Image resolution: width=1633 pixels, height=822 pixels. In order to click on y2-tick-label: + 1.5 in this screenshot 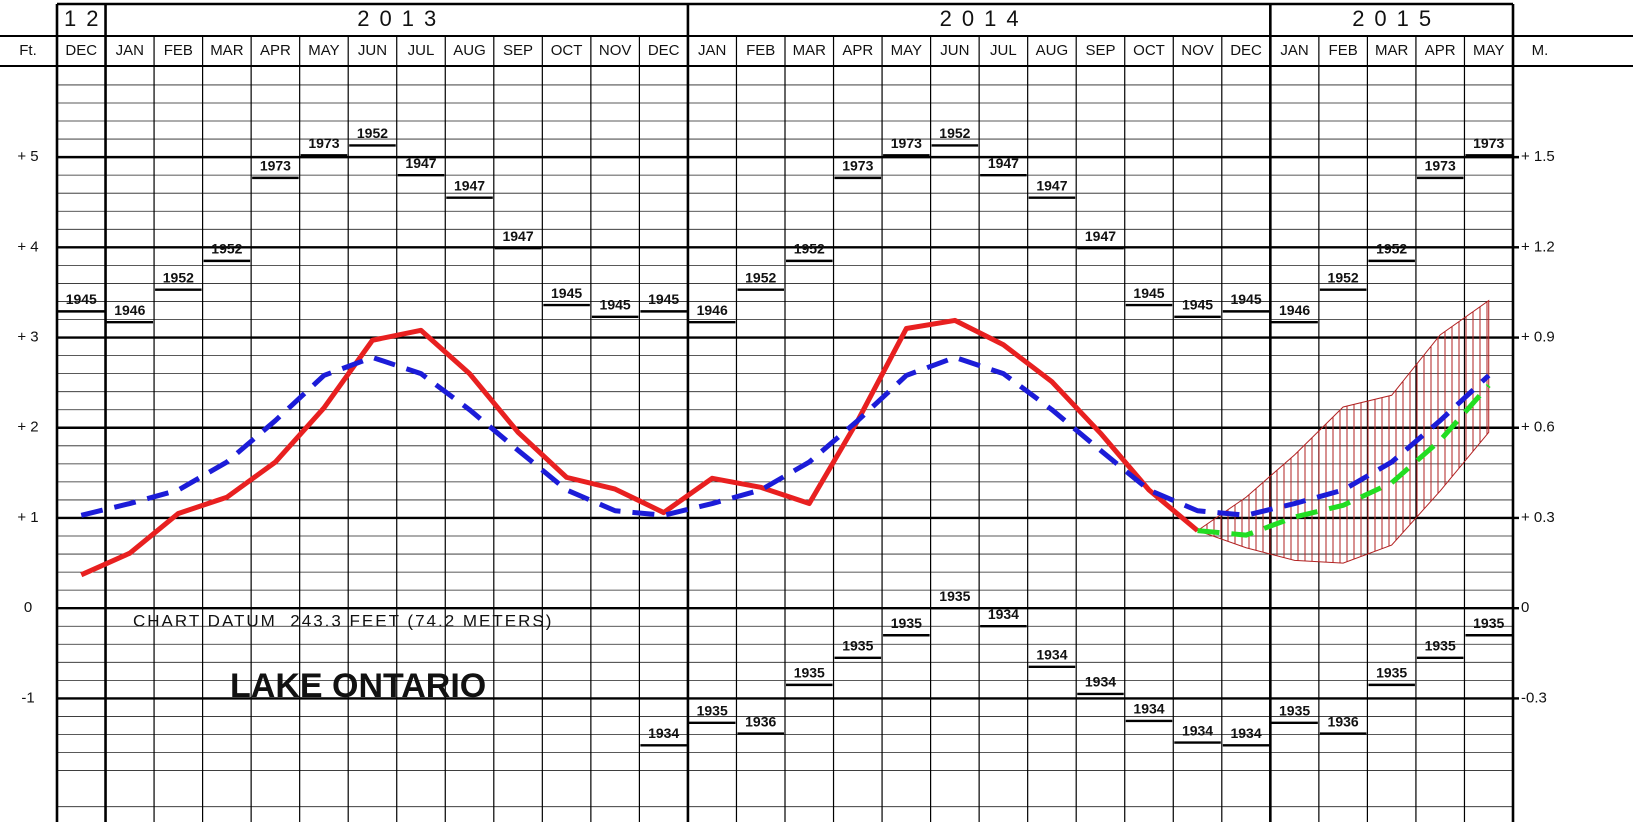, I will do `click(1538, 156)`.